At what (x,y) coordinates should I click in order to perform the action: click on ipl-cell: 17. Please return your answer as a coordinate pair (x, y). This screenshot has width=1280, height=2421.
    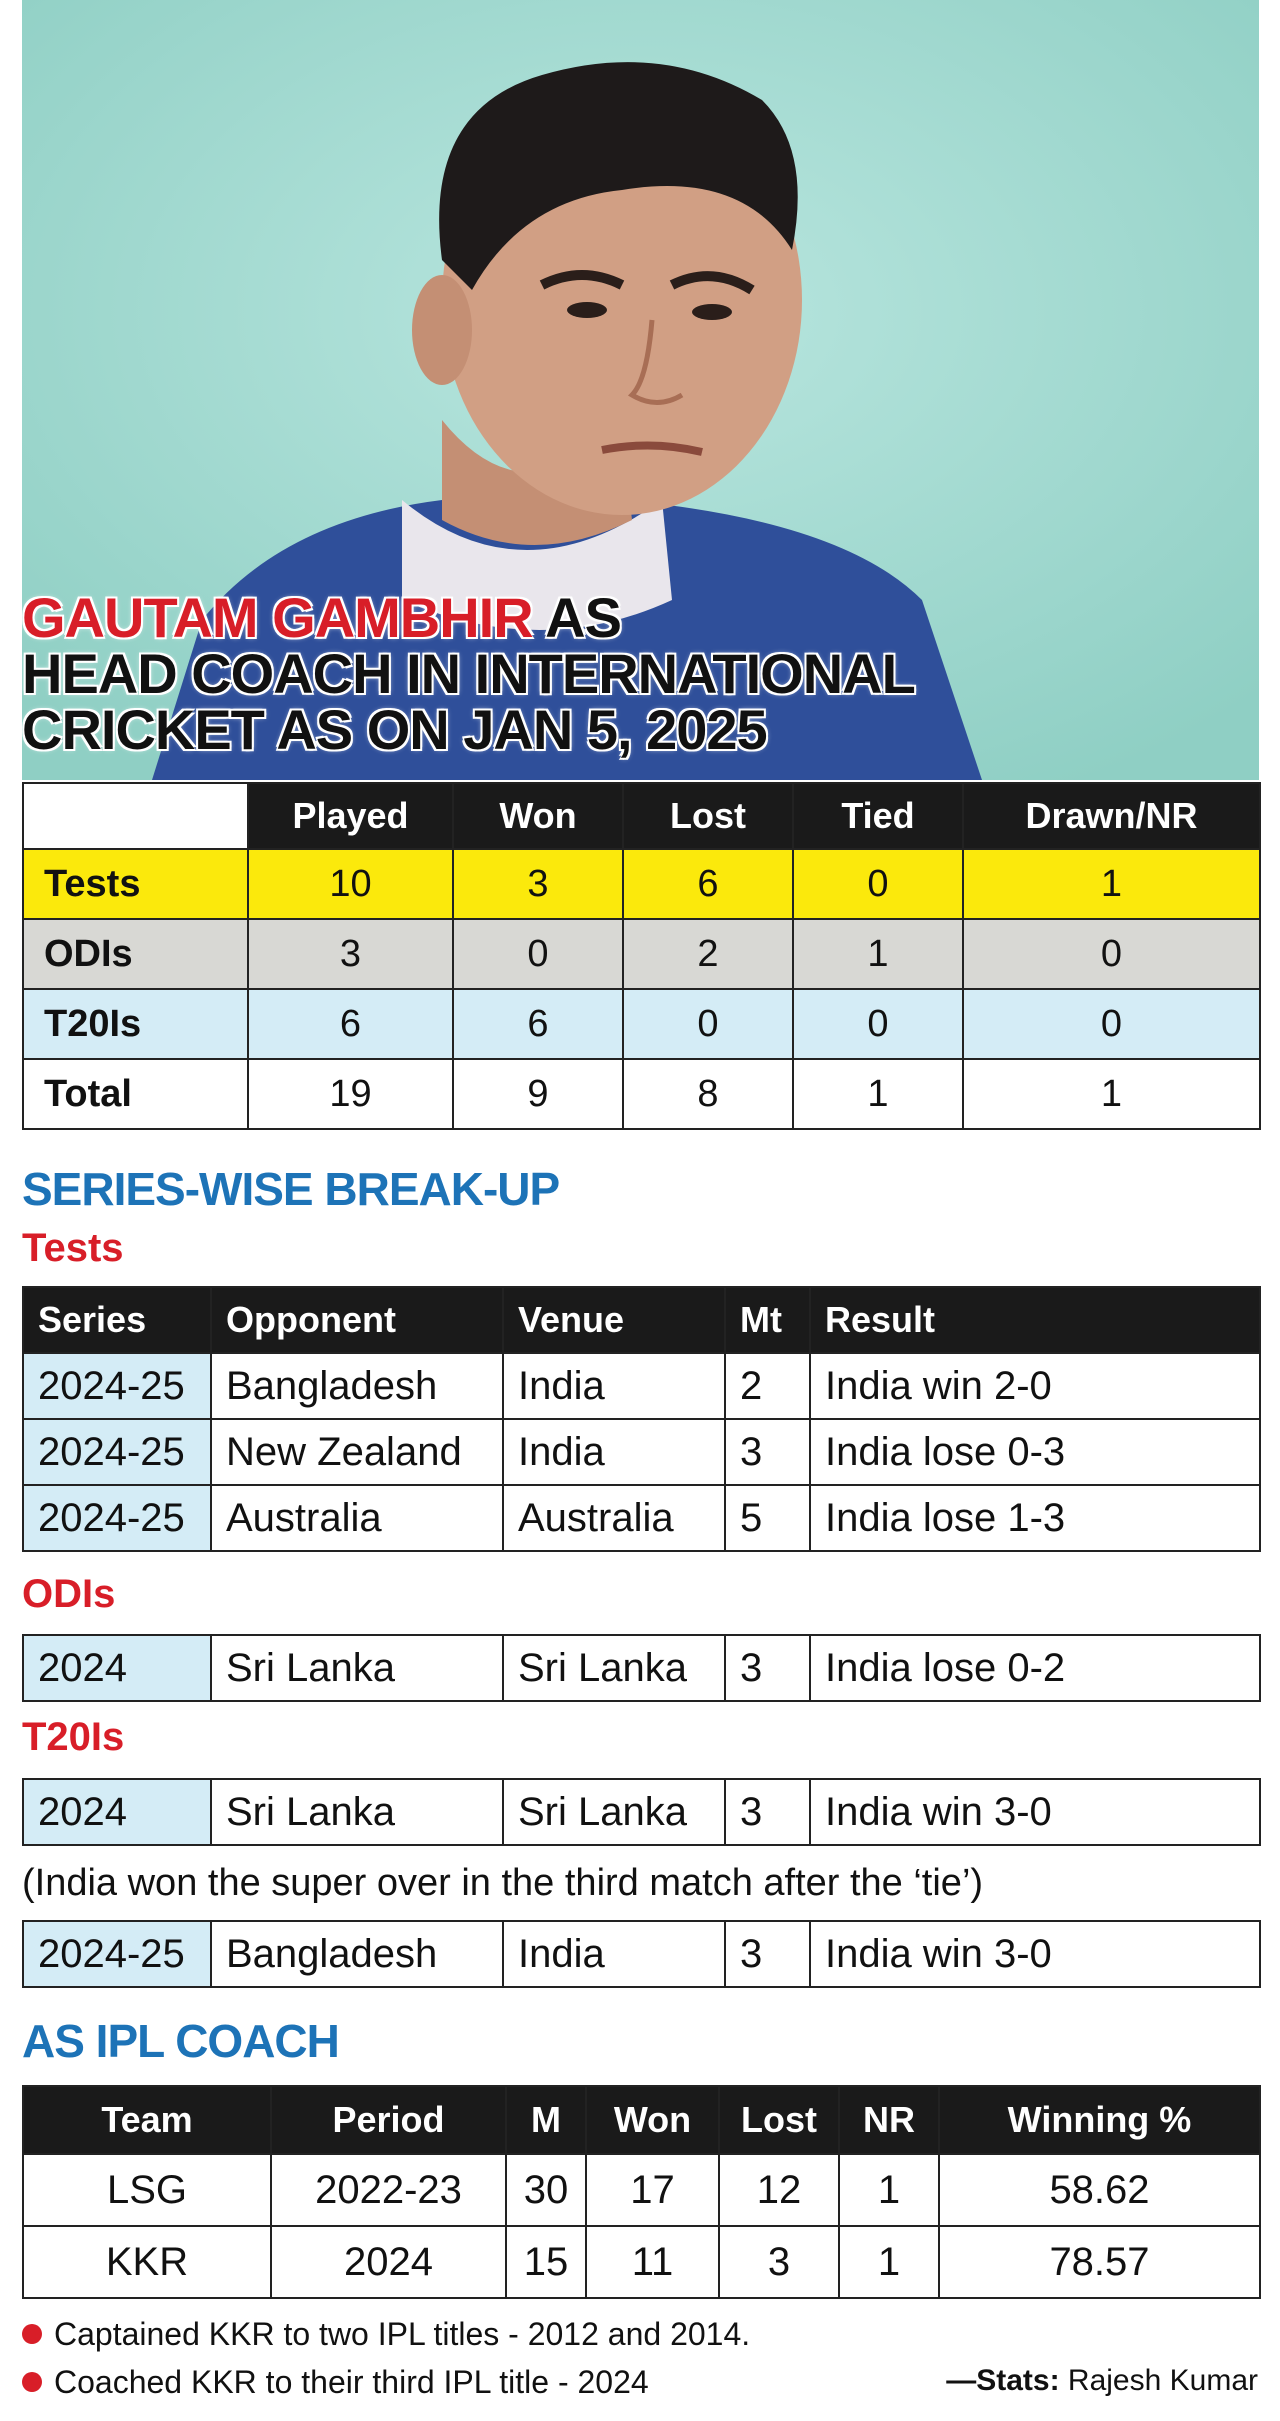
    Looking at the image, I should click on (652, 2190).